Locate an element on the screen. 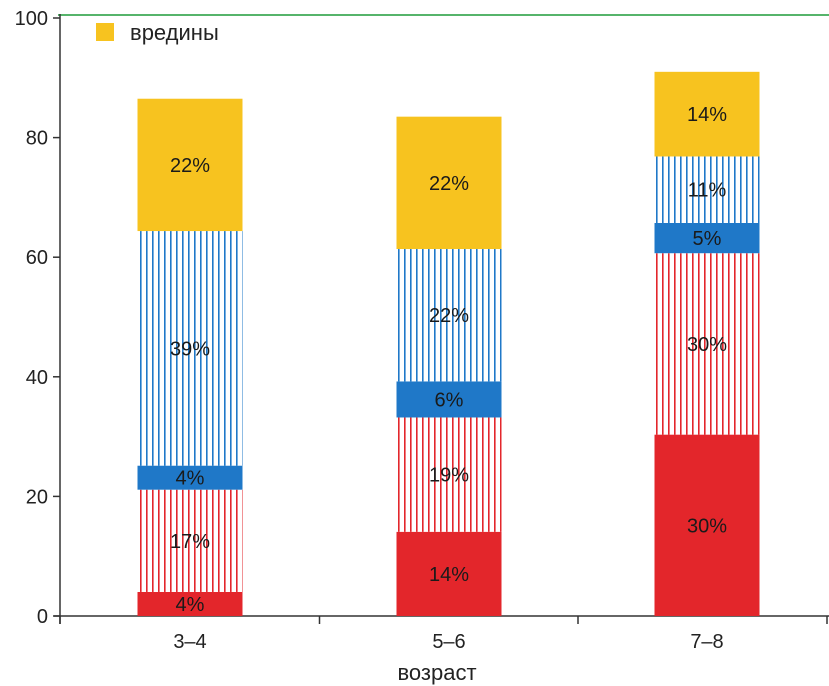 Image resolution: width=829 pixels, height=686 pixels. bar-segment-label: 6% is located at coordinates (449, 400).